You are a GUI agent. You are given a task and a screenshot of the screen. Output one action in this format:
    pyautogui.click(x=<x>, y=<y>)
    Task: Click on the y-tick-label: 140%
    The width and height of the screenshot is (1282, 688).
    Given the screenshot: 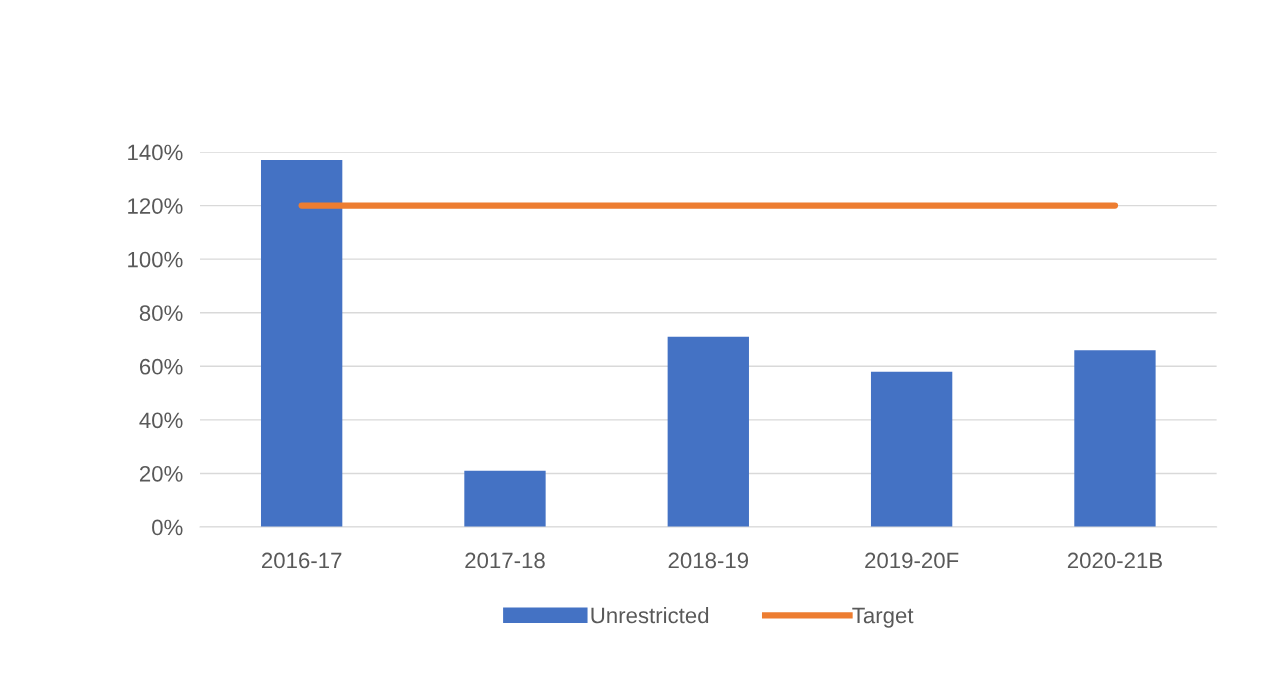 What is the action you would take?
    pyautogui.click(x=155, y=152)
    